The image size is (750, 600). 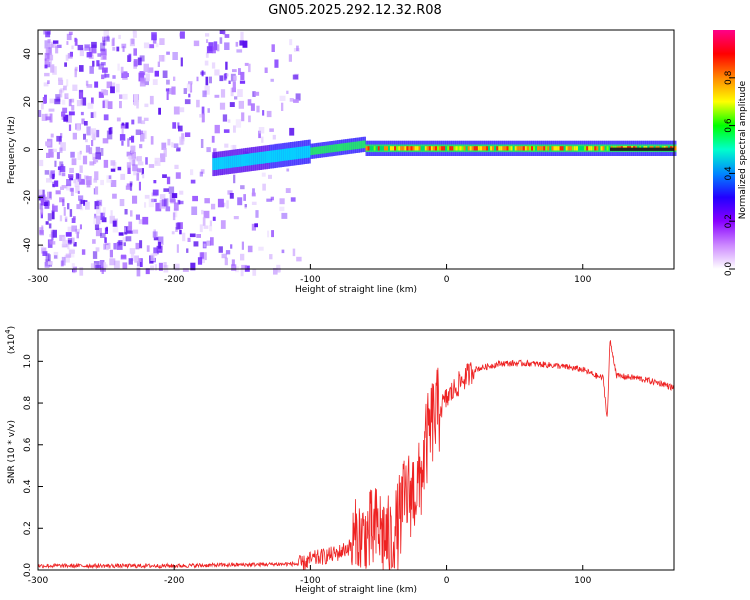 I want to click on colorbar-ticks: 0.0 0.2 0.4 0.6 0.8, so click(x=729, y=173).